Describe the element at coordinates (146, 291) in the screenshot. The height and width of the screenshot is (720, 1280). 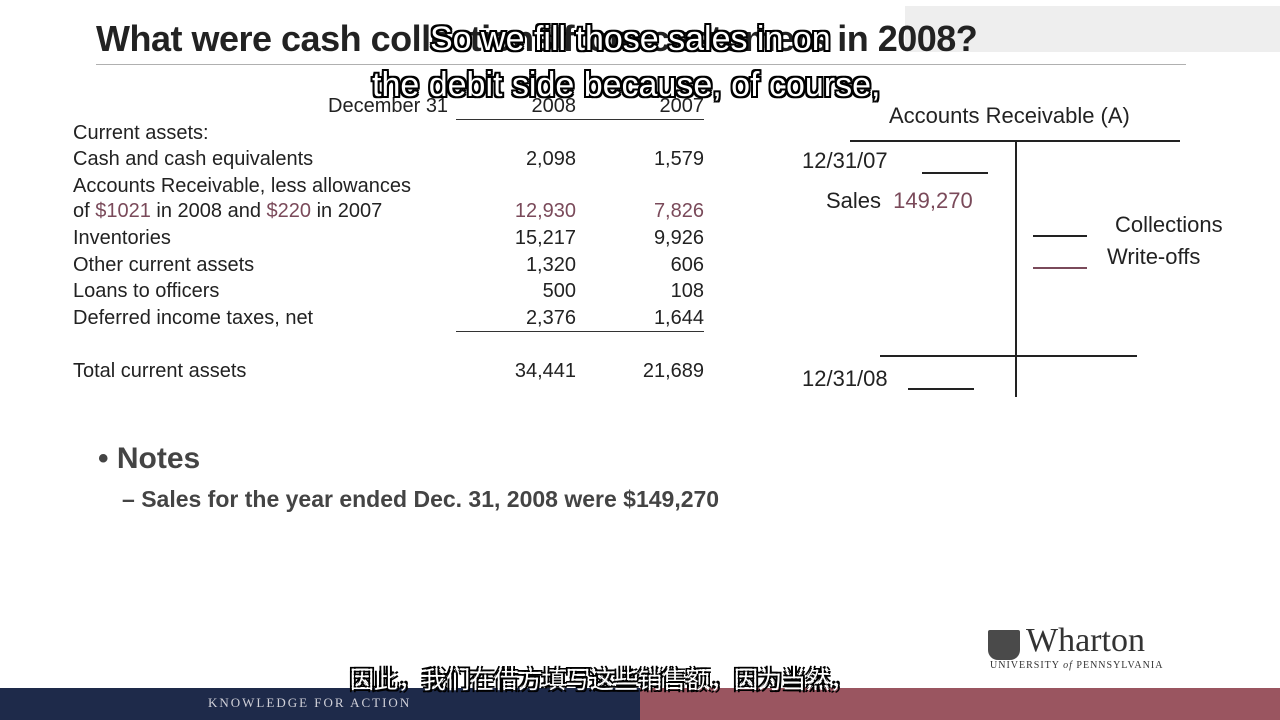
I see `row-label-loans: Loans to officers` at that location.